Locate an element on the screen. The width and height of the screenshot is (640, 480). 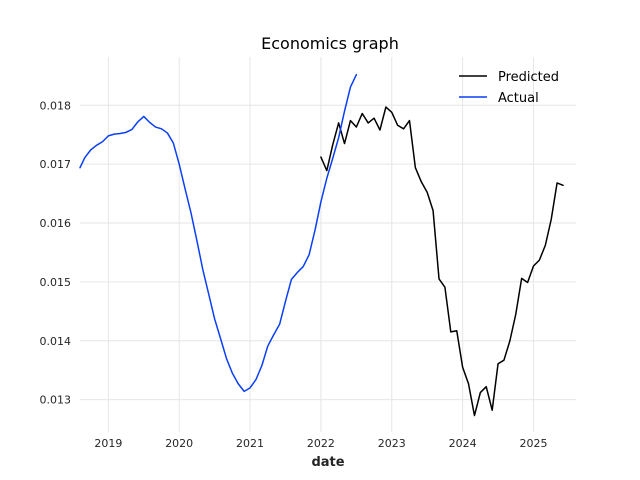
y-tick-label: 0.017 is located at coordinates (56, 164).